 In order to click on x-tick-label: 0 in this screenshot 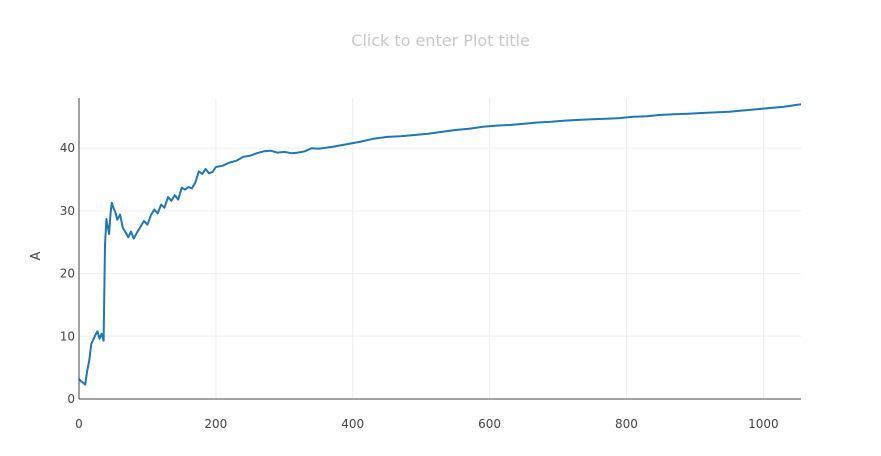, I will do `click(79, 424)`.